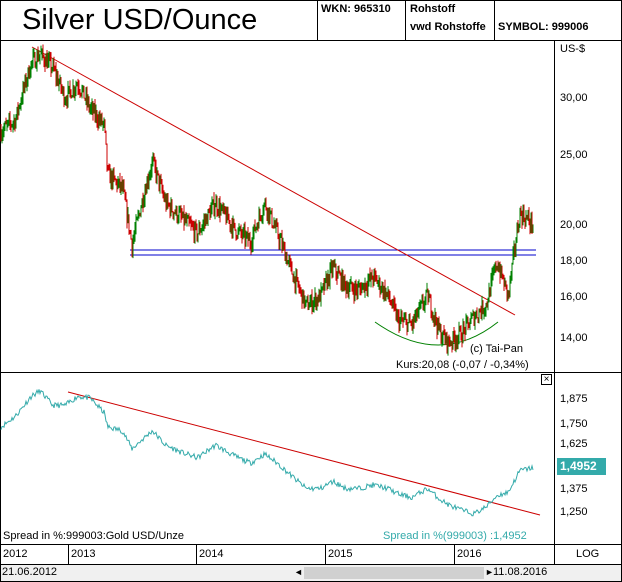 This screenshot has width=622, height=582. I want to click on spread-tick-label: 1,750, so click(574, 424).